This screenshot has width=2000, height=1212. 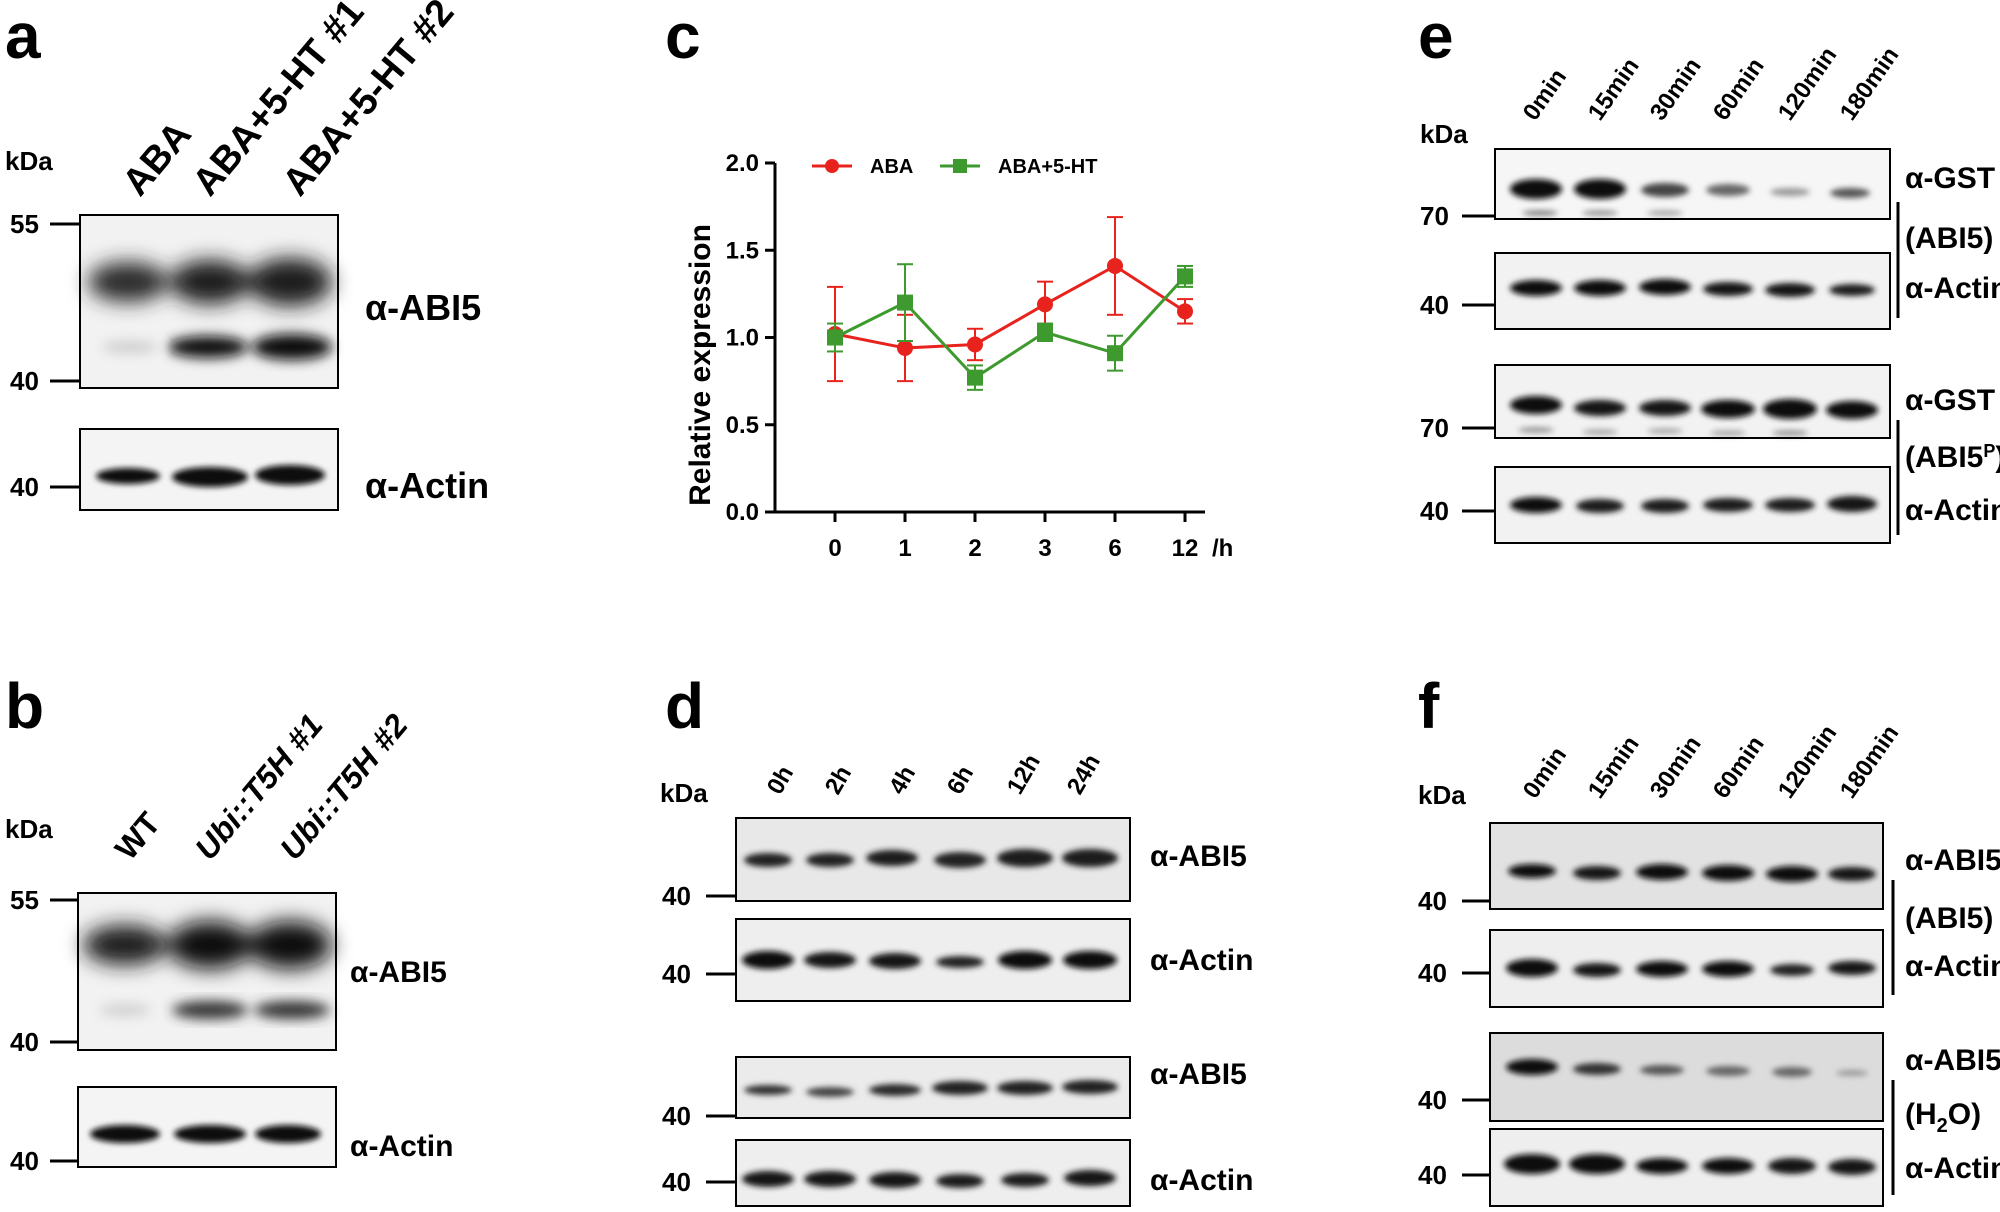 What do you see at coordinates (1964, 1114) in the screenshot?
I see `group-label-end: O)` at bounding box center [1964, 1114].